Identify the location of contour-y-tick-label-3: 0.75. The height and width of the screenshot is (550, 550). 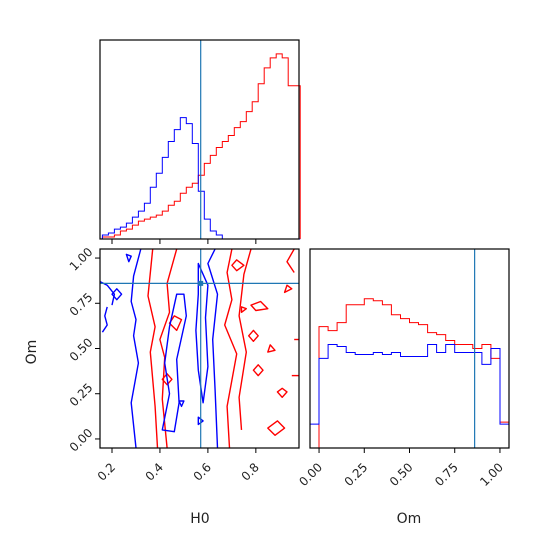
(81, 304).